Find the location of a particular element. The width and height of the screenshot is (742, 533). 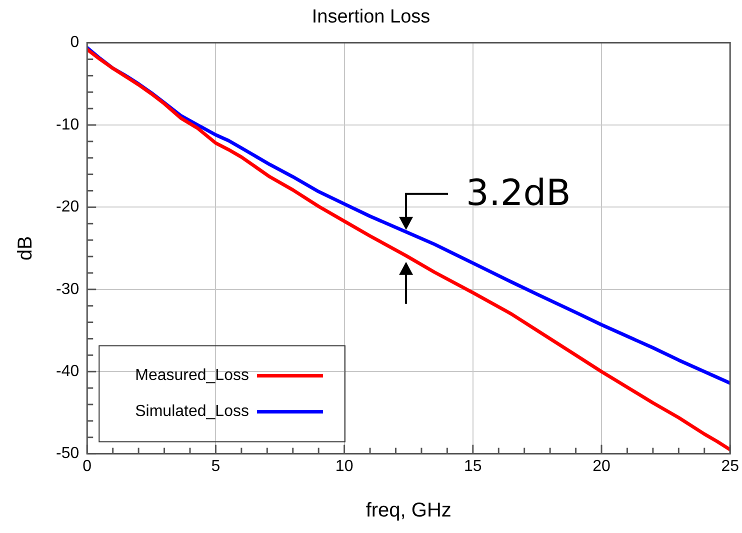

y-tick-label: -50 is located at coordinates (68, 453).